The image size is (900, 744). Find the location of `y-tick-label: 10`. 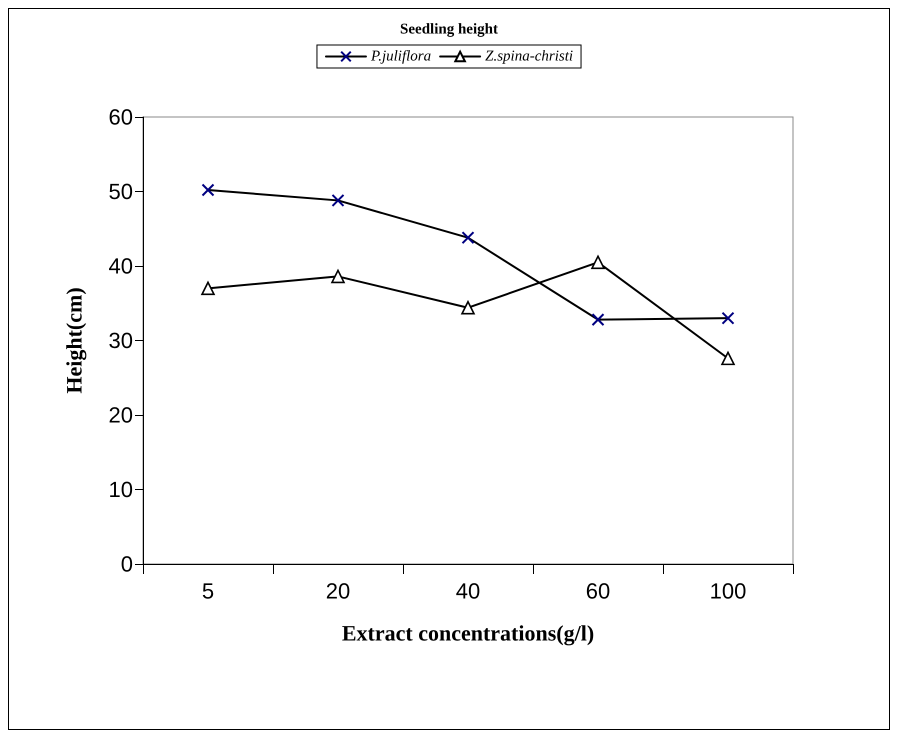

y-tick-label: 10 is located at coordinates (120, 489).